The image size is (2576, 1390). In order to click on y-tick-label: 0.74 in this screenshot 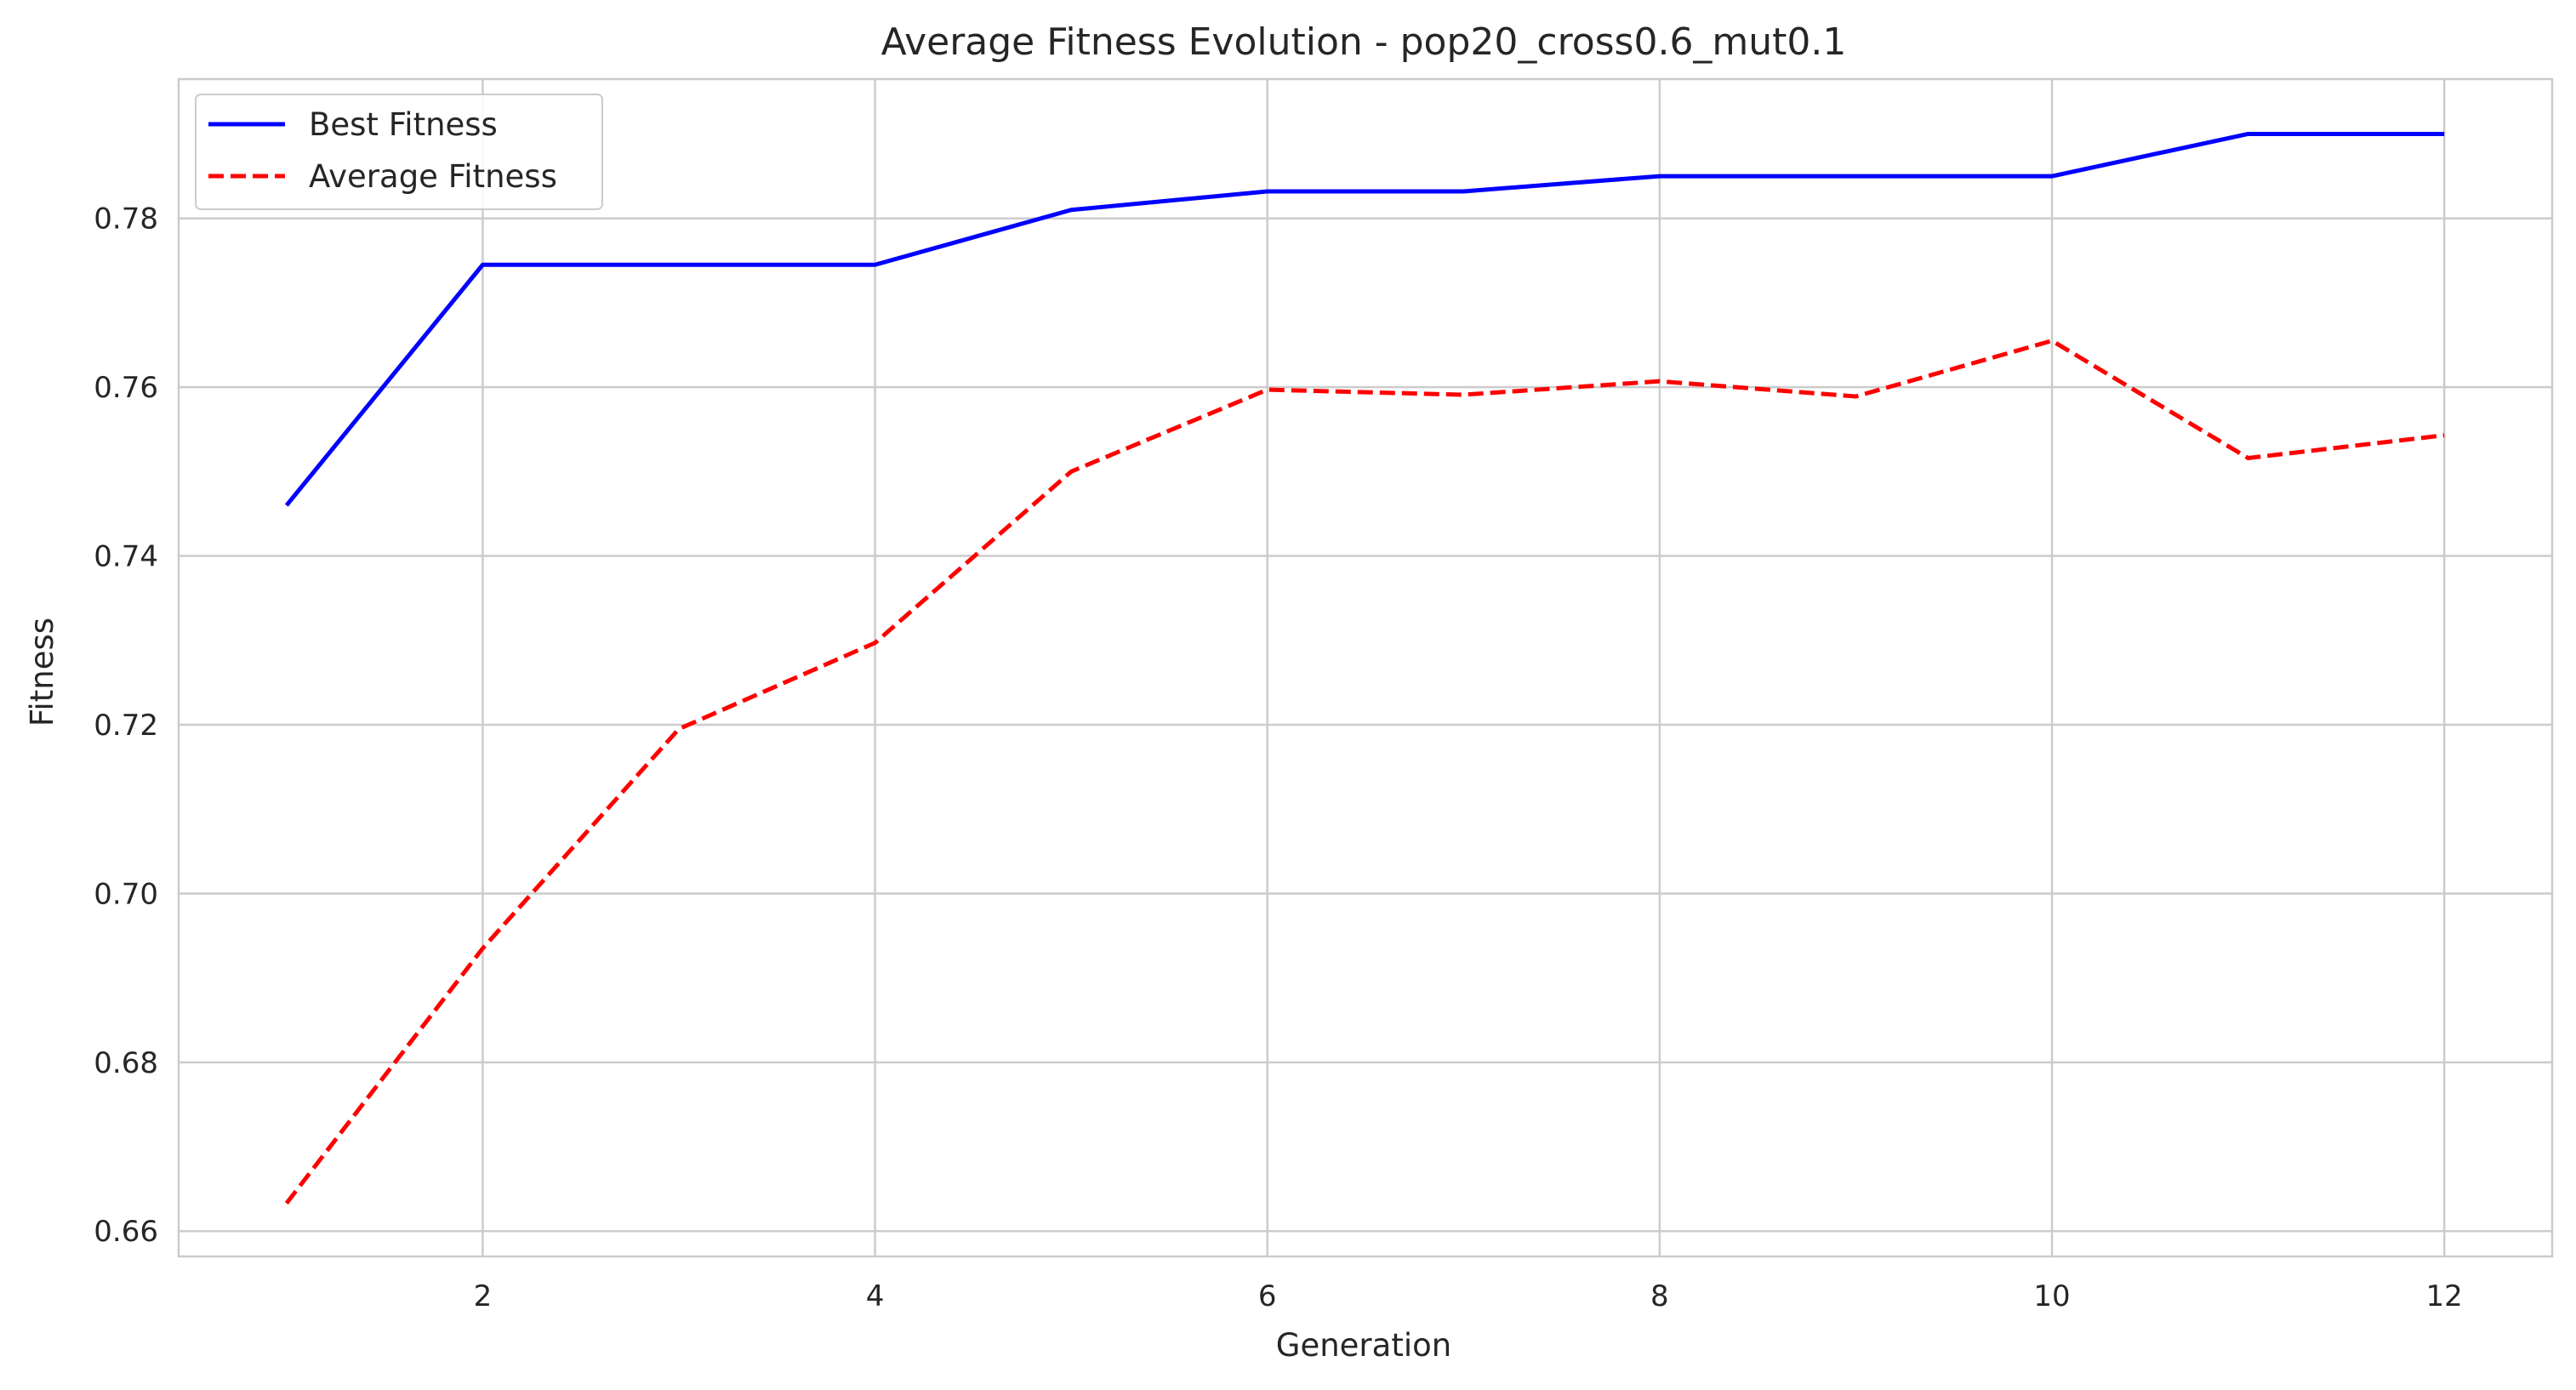, I will do `click(126, 557)`.